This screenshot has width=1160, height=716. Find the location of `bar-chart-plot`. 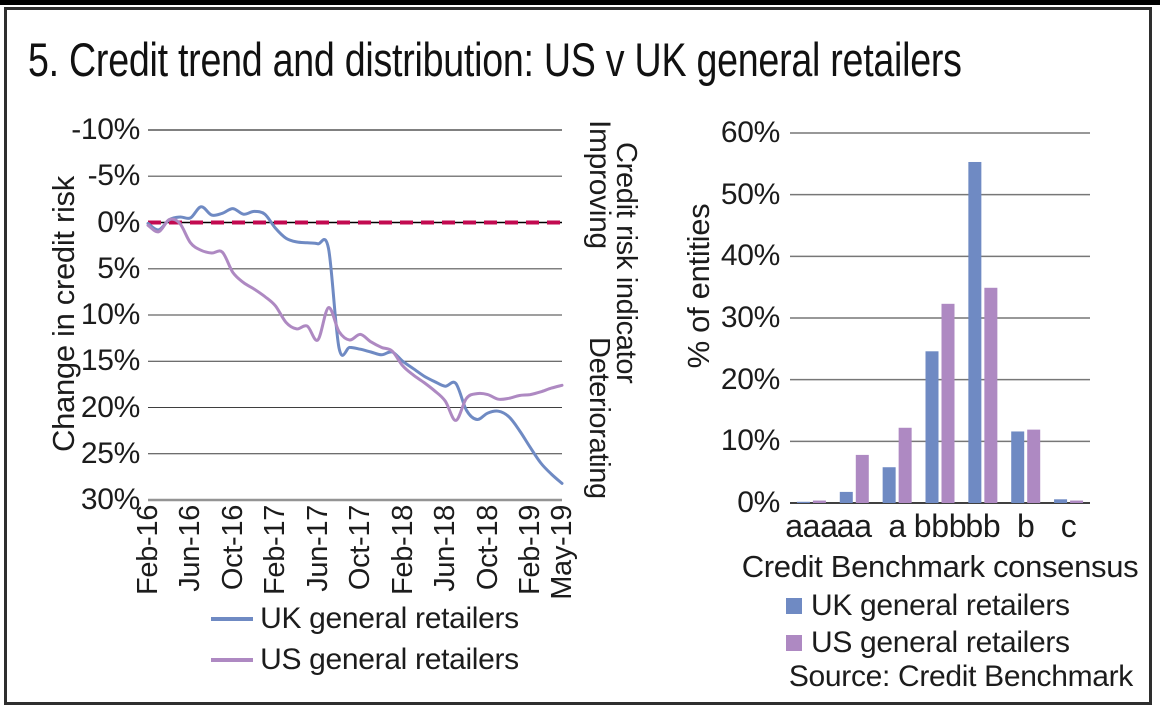

bar-chart-plot is located at coordinates (940, 318).